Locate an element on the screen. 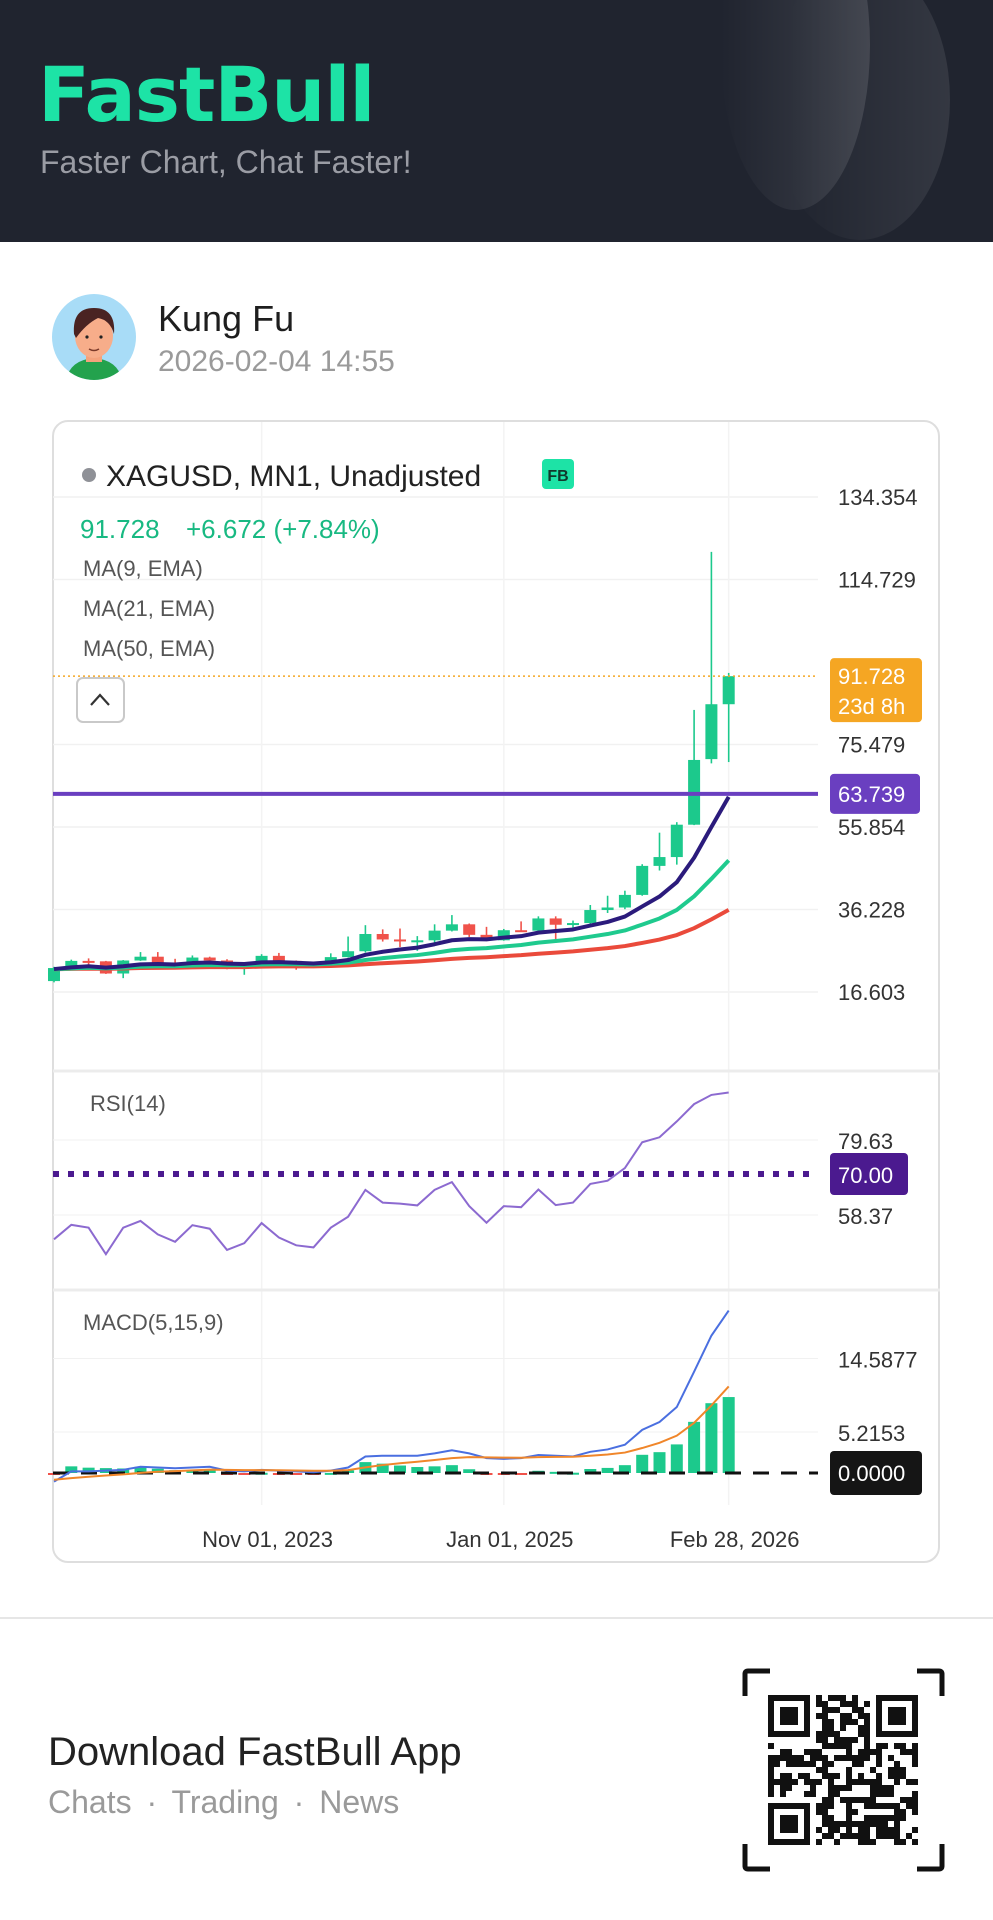 This screenshot has height=1920, width=993. avatar-illustration-icon is located at coordinates (94, 344).